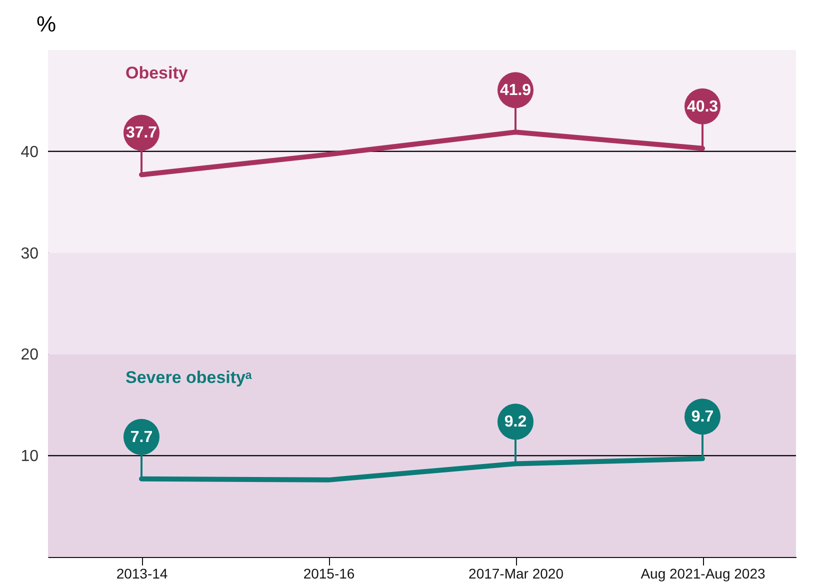 The image size is (832, 587). Describe the element at coordinates (142, 574) in the screenshot. I see `x-tick-label: 2013-14` at that location.